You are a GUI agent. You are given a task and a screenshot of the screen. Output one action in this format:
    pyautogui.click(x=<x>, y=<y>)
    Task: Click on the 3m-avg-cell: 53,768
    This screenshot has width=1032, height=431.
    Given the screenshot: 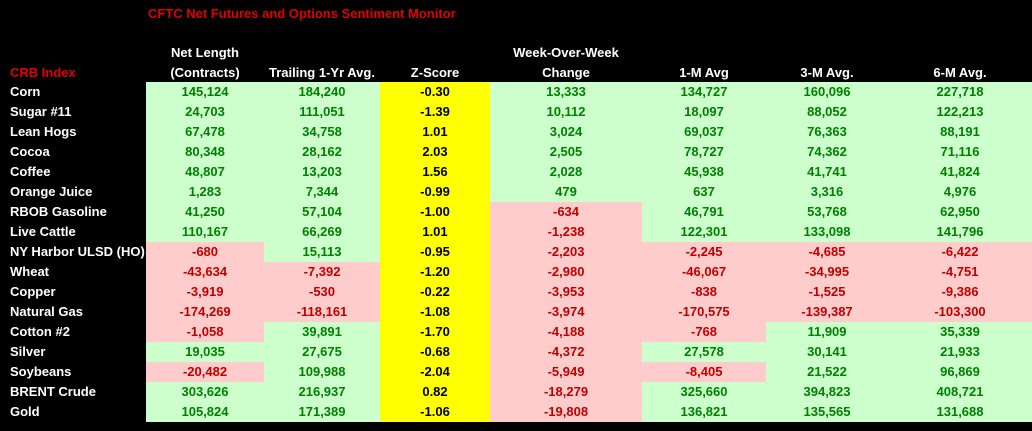 What is the action you would take?
    pyautogui.click(x=827, y=212)
    